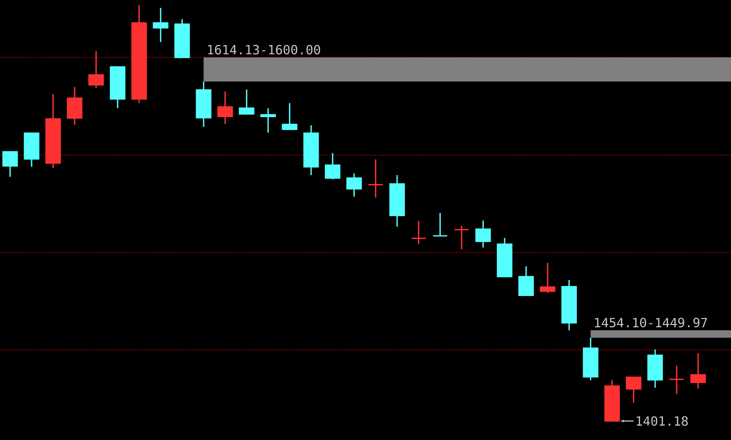 This screenshot has width=731, height=440. What do you see at coordinates (662, 421) in the screenshot?
I see `annotation: 1401.18` at bounding box center [662, 421].